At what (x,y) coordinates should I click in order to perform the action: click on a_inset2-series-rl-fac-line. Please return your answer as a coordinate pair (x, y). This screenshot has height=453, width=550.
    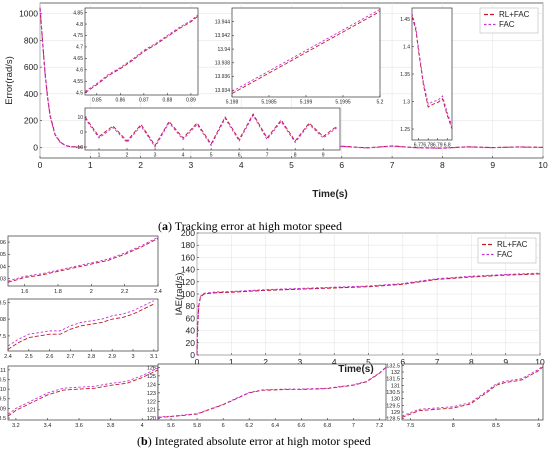
    Looking at the image, I should click on (306, 52).